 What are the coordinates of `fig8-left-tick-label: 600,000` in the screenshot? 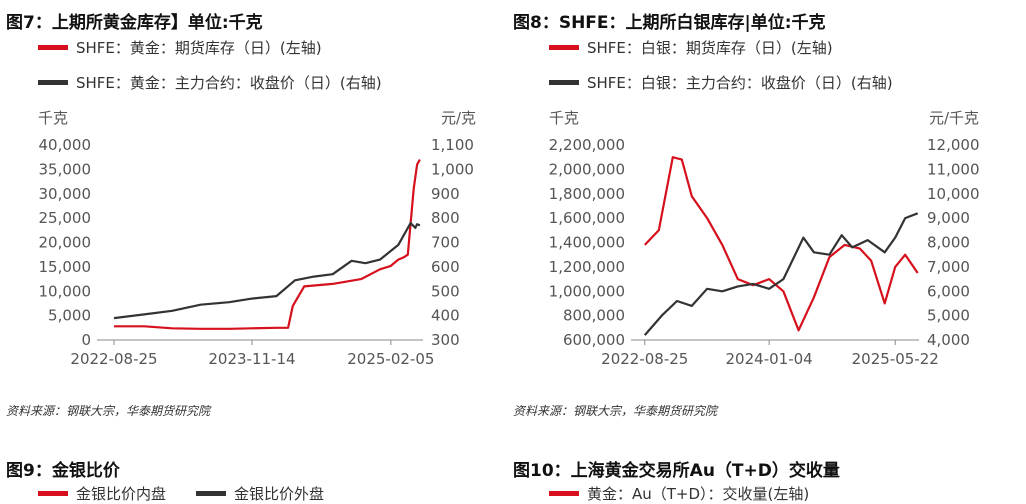 It's located at (594, 340).